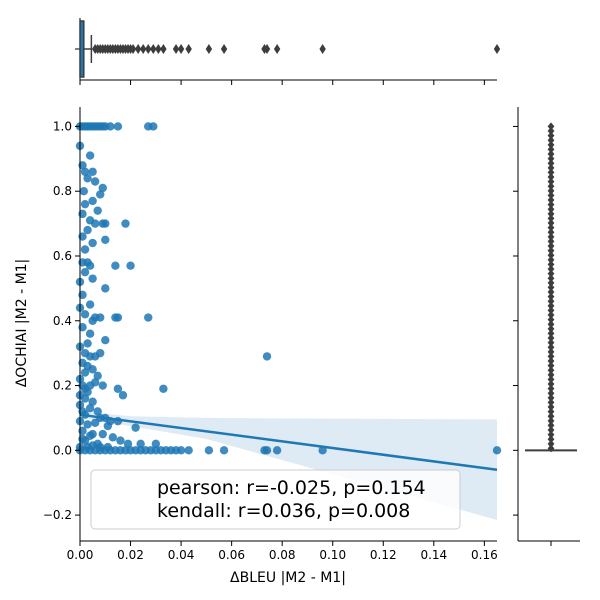  I want to click on y-tick-label: 0.8, so click(62, 191).